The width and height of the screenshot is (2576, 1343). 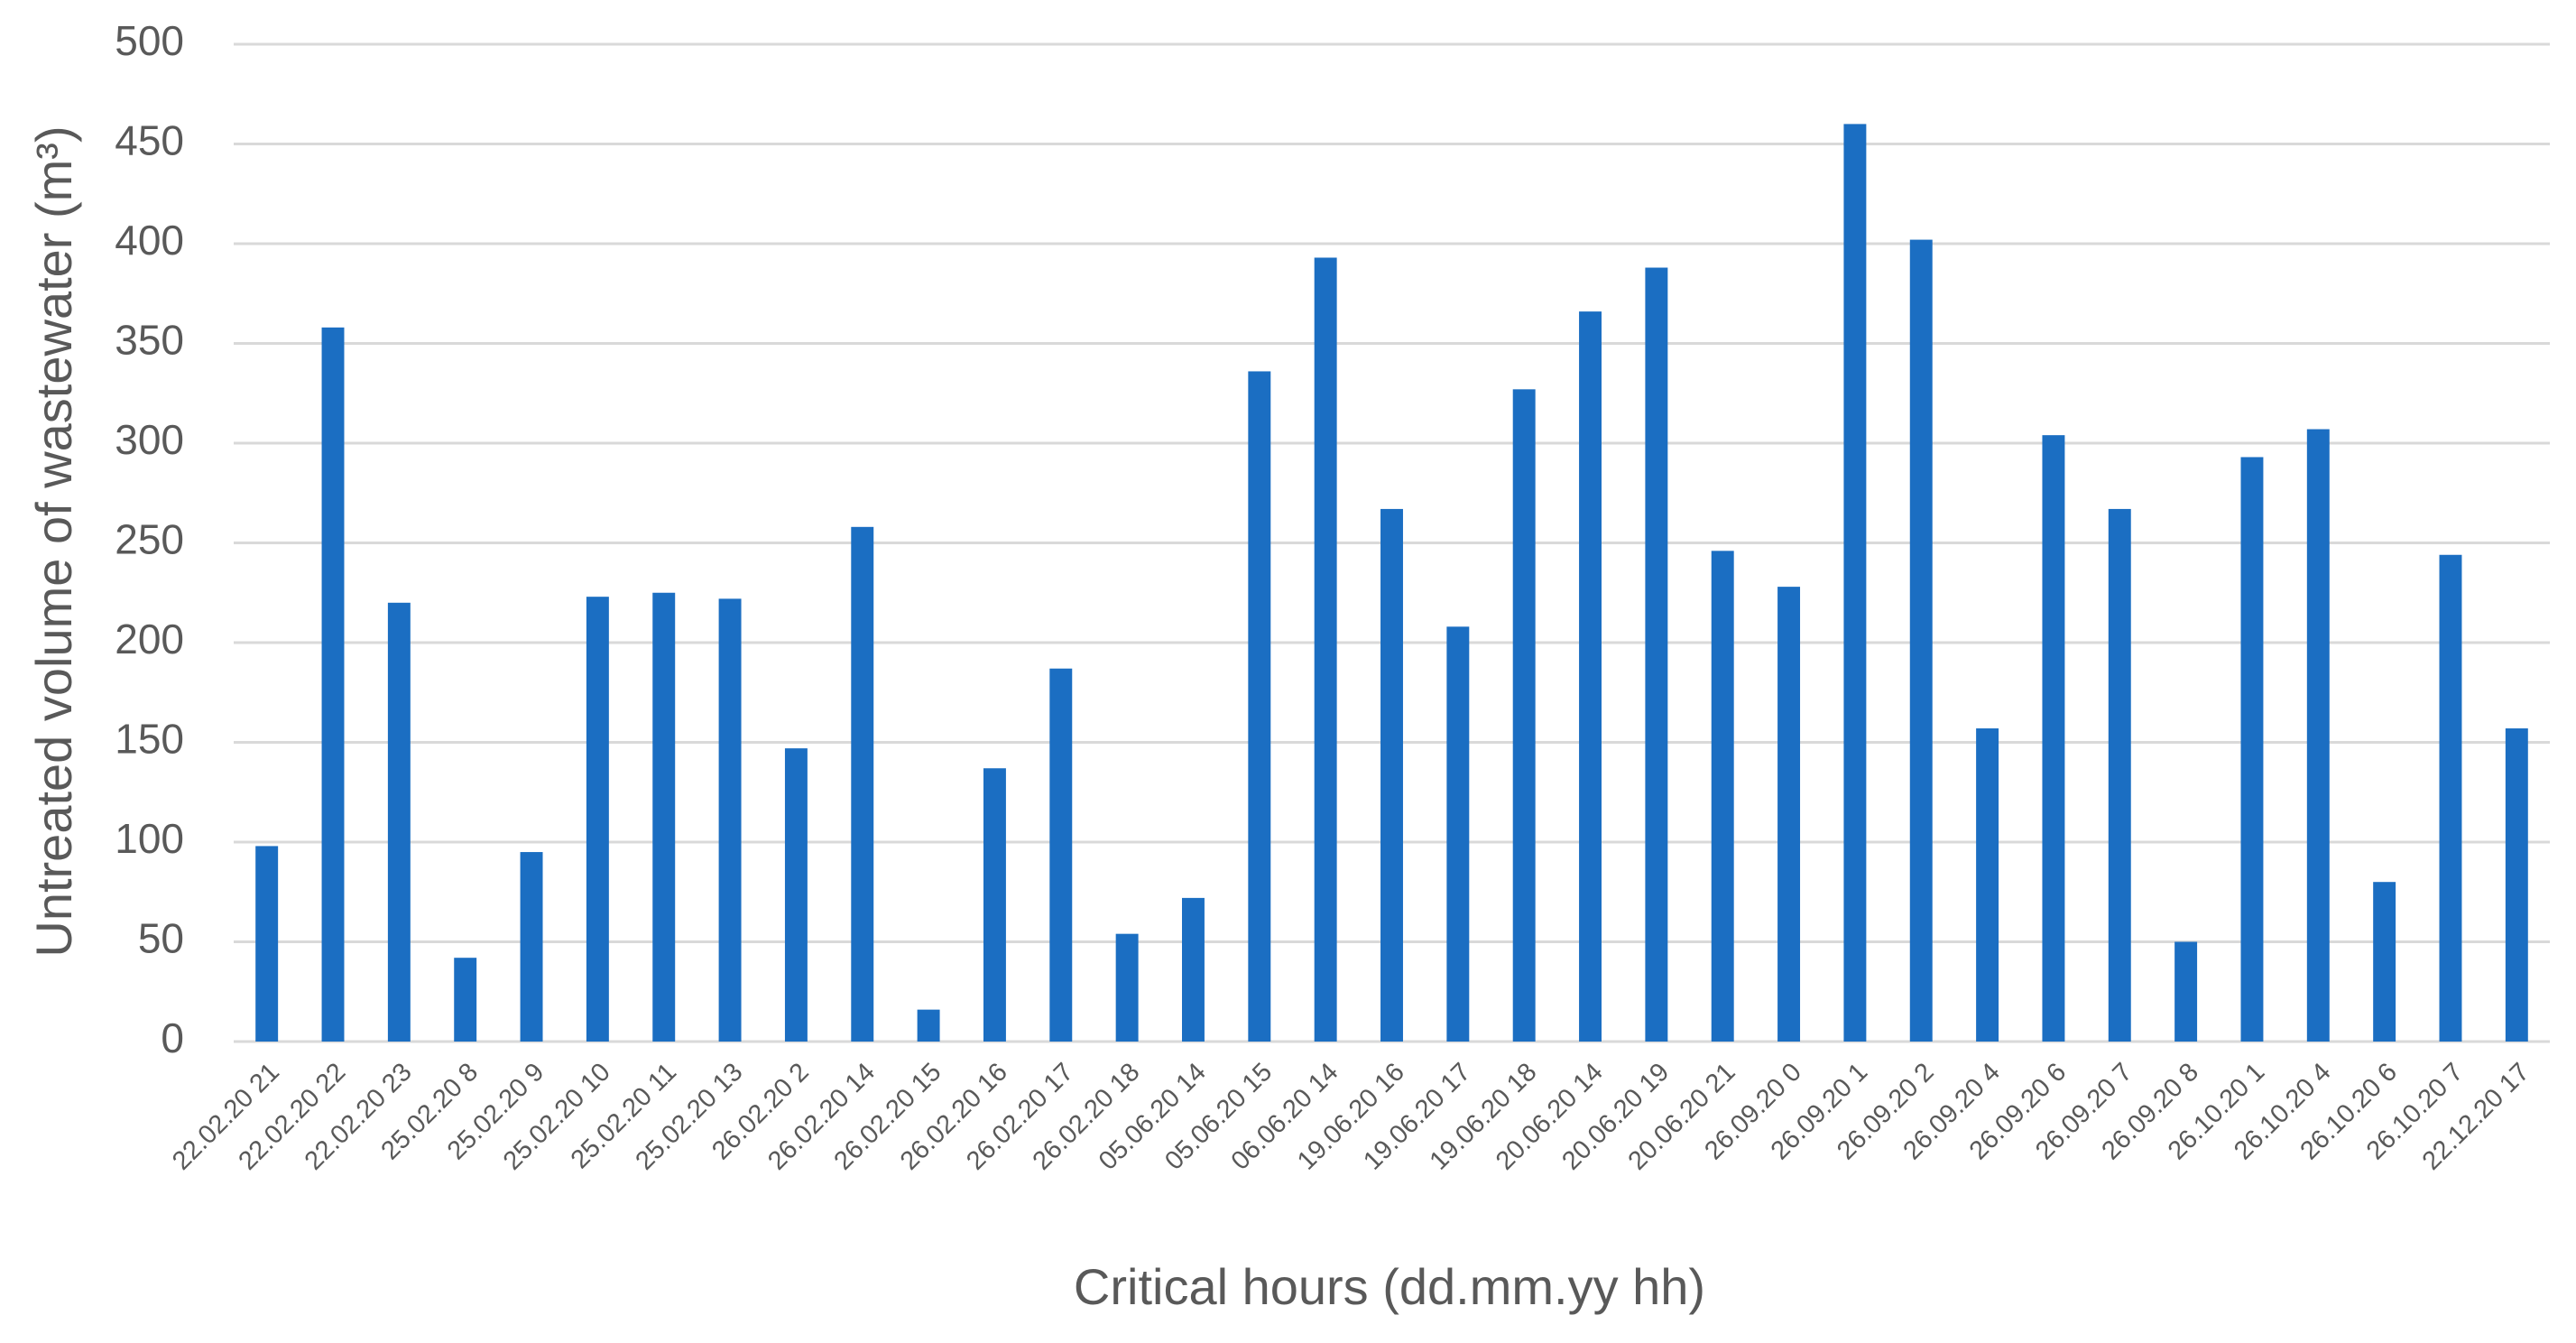 What do you see at coordinates (149, 639) in the screenshot?
I see `y-tick-label: 200` at bounding box center [149, 639].